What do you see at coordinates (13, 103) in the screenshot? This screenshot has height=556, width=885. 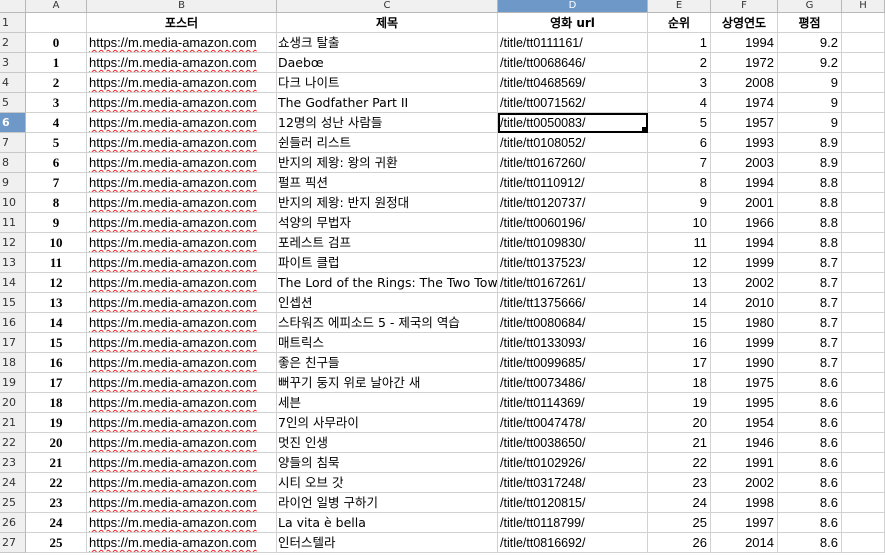 I see `row-header: 5` at bounding box center [13, 103].